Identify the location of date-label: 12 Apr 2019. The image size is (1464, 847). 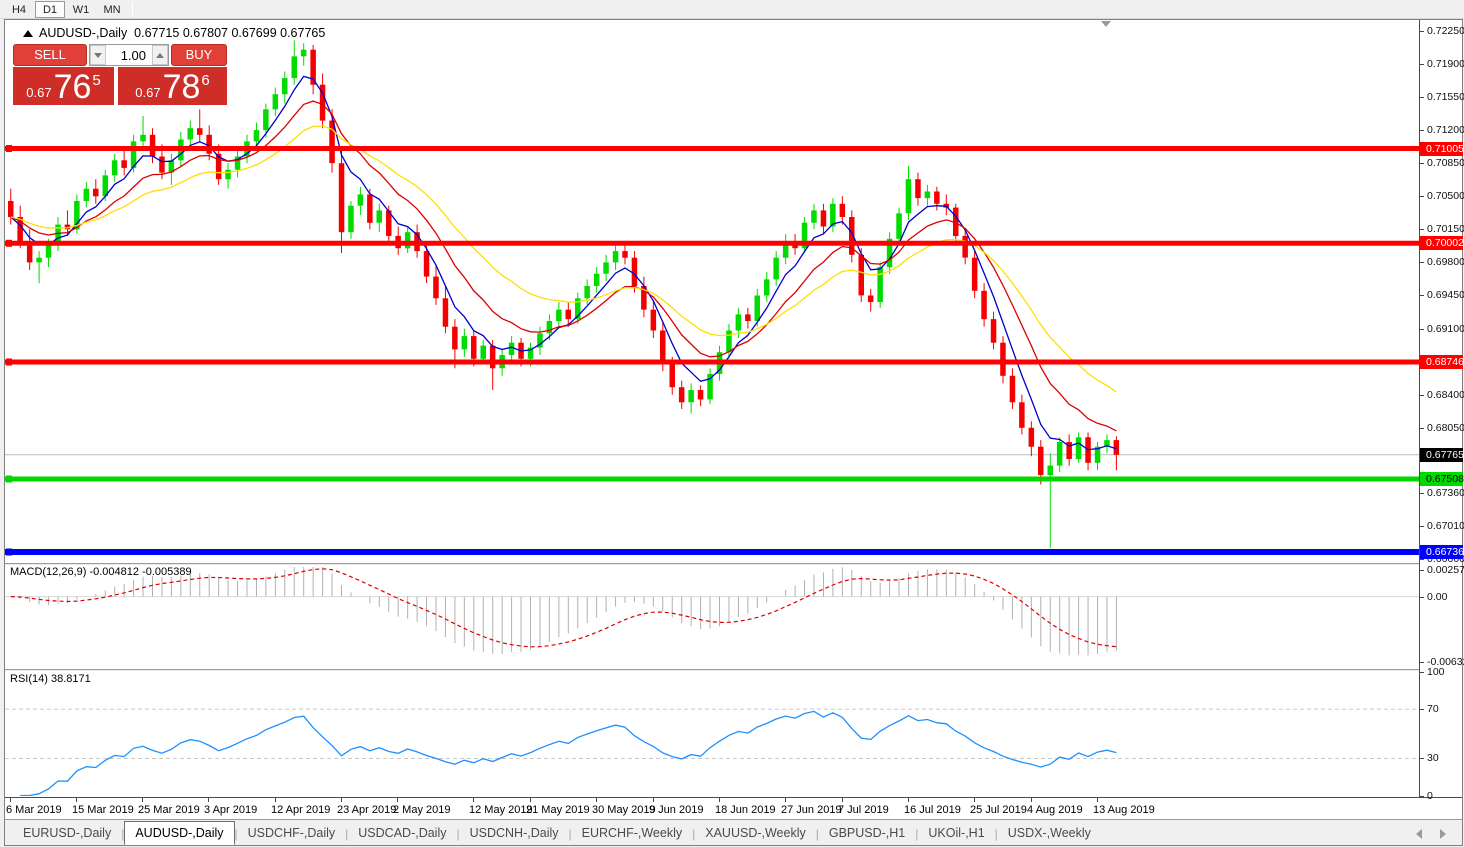
(301, 810).